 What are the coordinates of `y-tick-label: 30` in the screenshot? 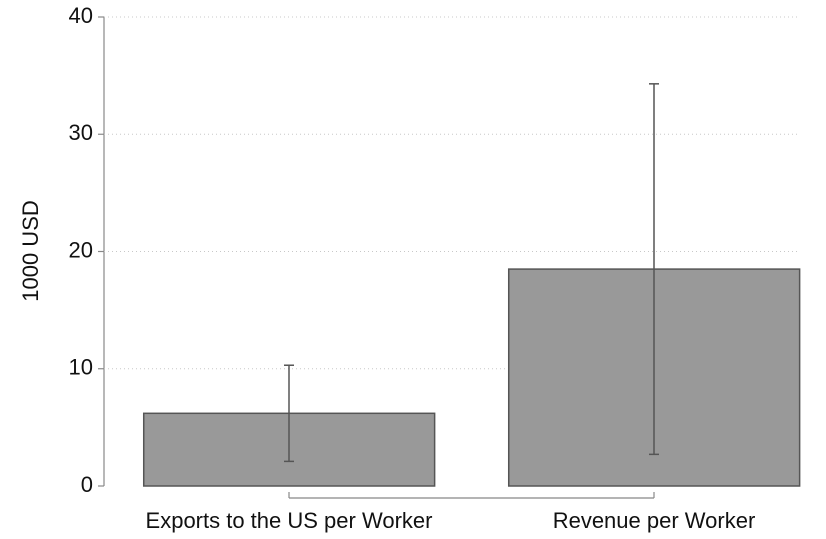 It's located at (81, 132).